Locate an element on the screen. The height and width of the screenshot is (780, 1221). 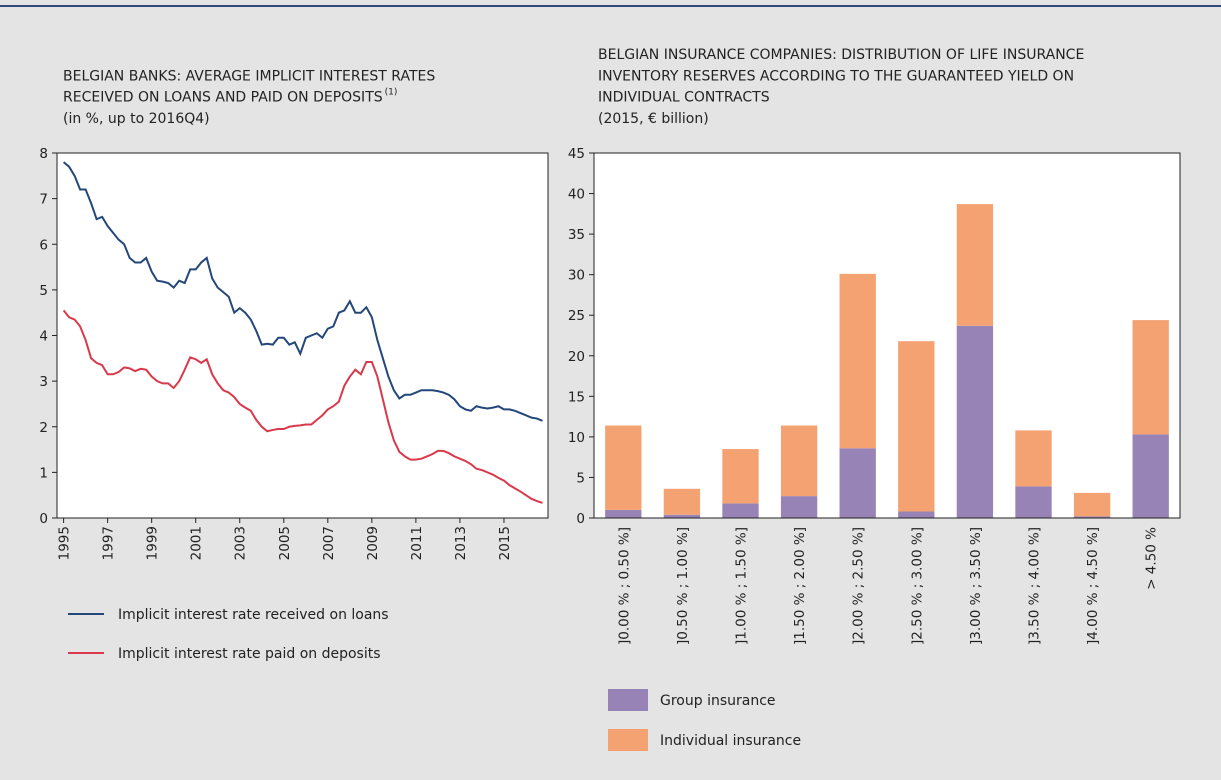
x-tick-label: ]4.00 % ; 4.50 %] is located at coordinates (1093, 586).